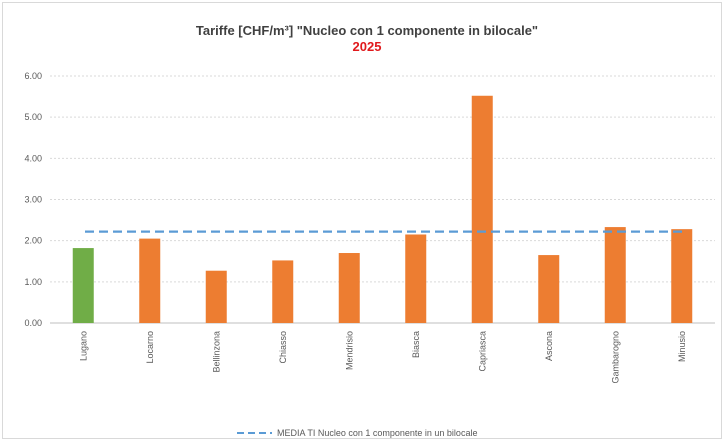  I want to click on x-tick-label: Minusio, so click(682, 346).